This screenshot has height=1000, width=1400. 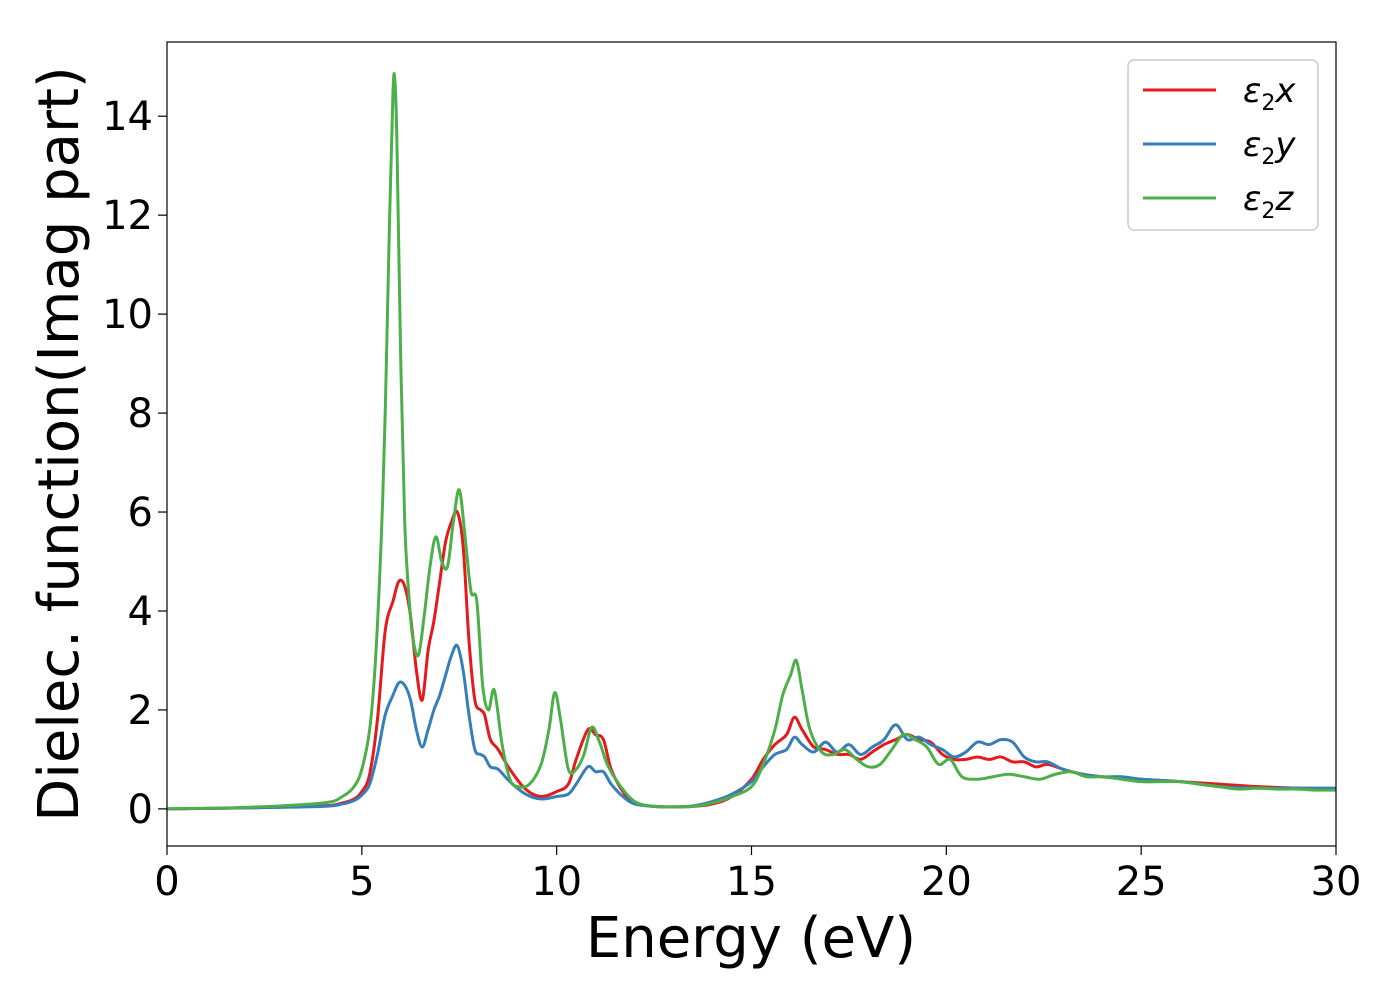 I want to click on y-tick-label: 0, so click(x=140, y=810).